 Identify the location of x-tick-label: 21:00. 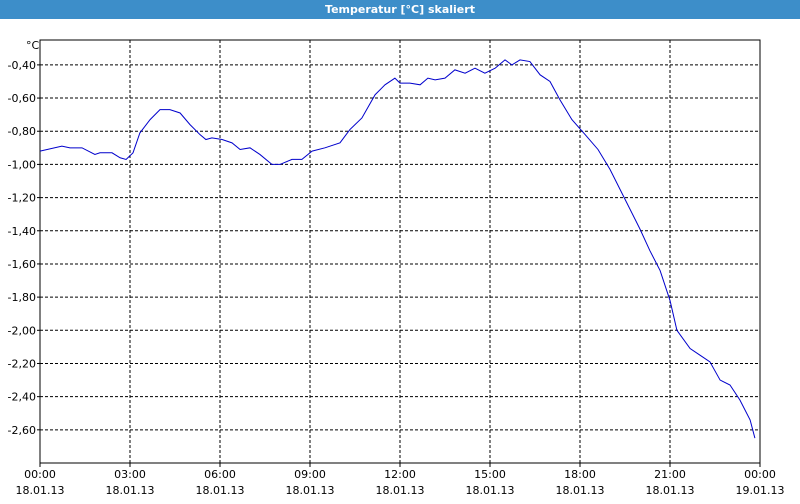
(670, 474).